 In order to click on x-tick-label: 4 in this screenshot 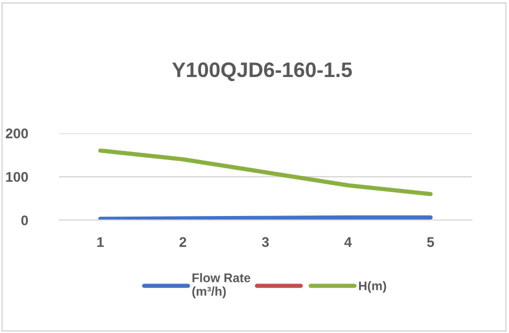, I will do `click(348, 242)`.